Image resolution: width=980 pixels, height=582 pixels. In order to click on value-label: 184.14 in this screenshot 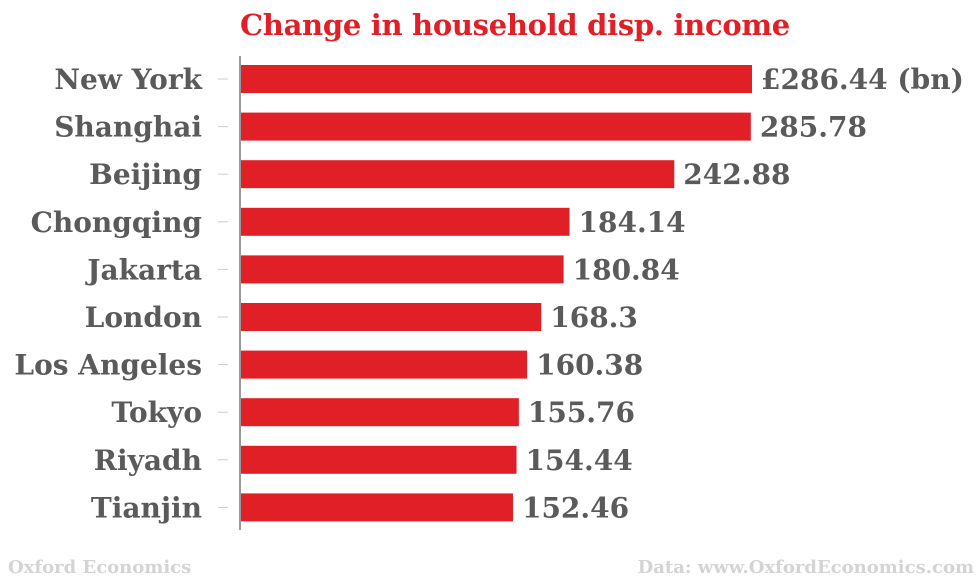, I will do `click(632, 222)`.